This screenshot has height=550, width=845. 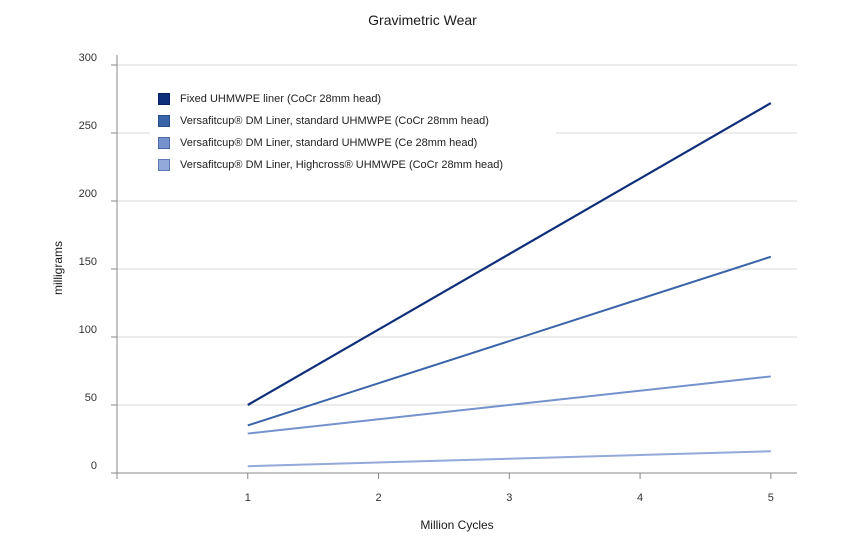 What do you see at coordinates (88, 58) in the screenshot?
I see `y-tick-label: 300` at bounding box center [88, 58].